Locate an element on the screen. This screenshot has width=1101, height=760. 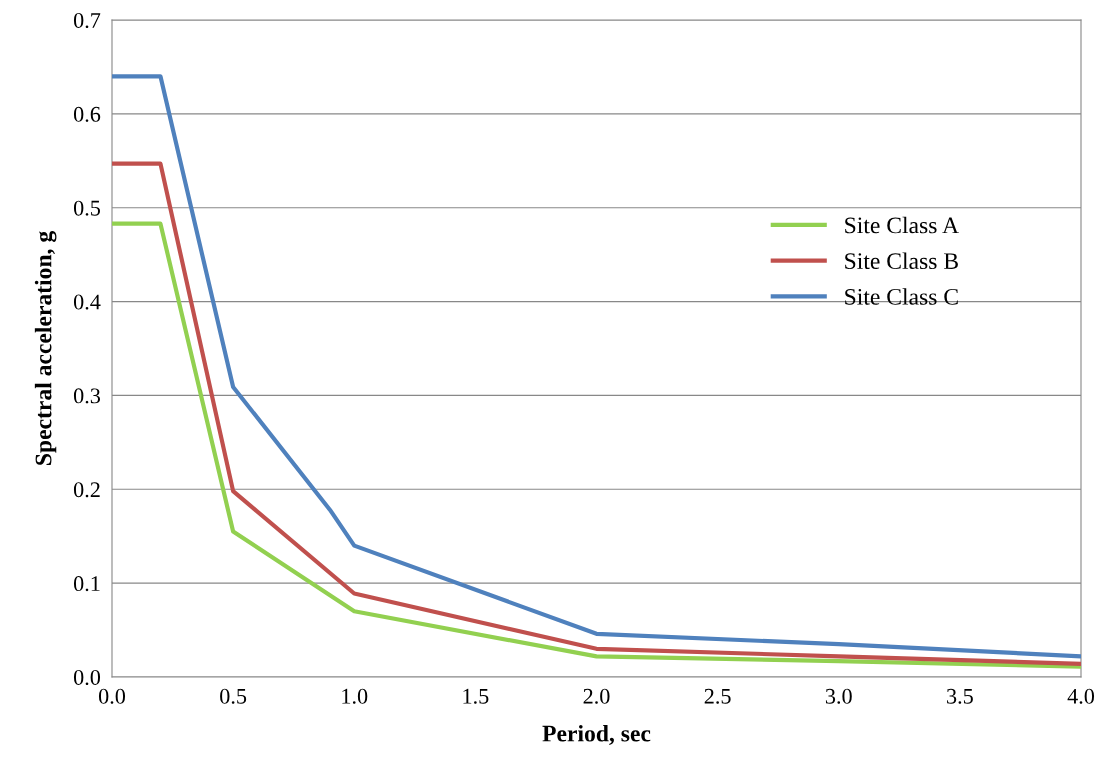
legend-label: Site Class C is located at coordinates (901, 296).